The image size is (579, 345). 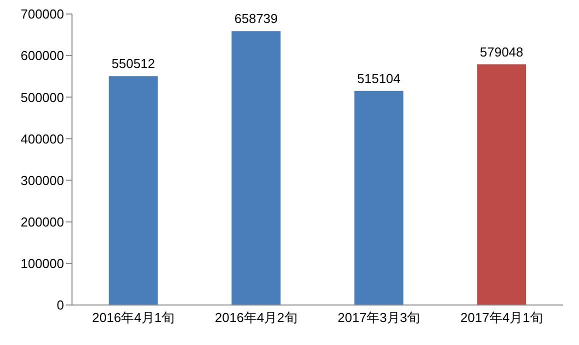 What do you see at coordinates (42, 264) in the screenshot?
I see `y-tick-label: 100000` at bounding box center [42, 264].